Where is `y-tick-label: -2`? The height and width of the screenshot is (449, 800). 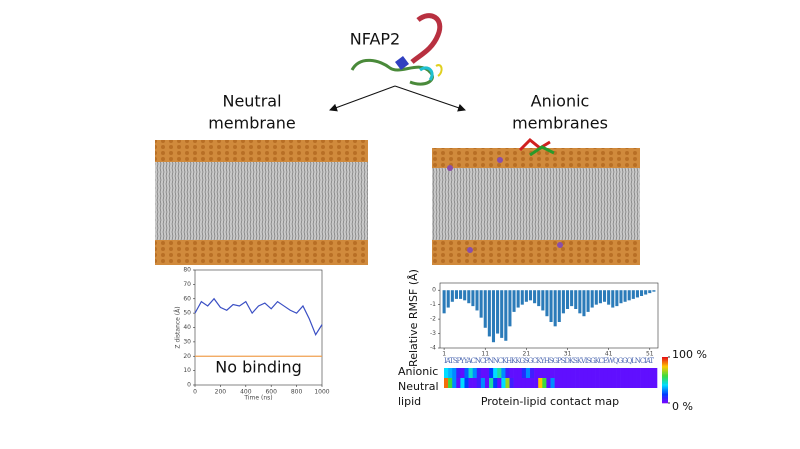 y-tick-label: -2 is located at coordinates (433, 319).